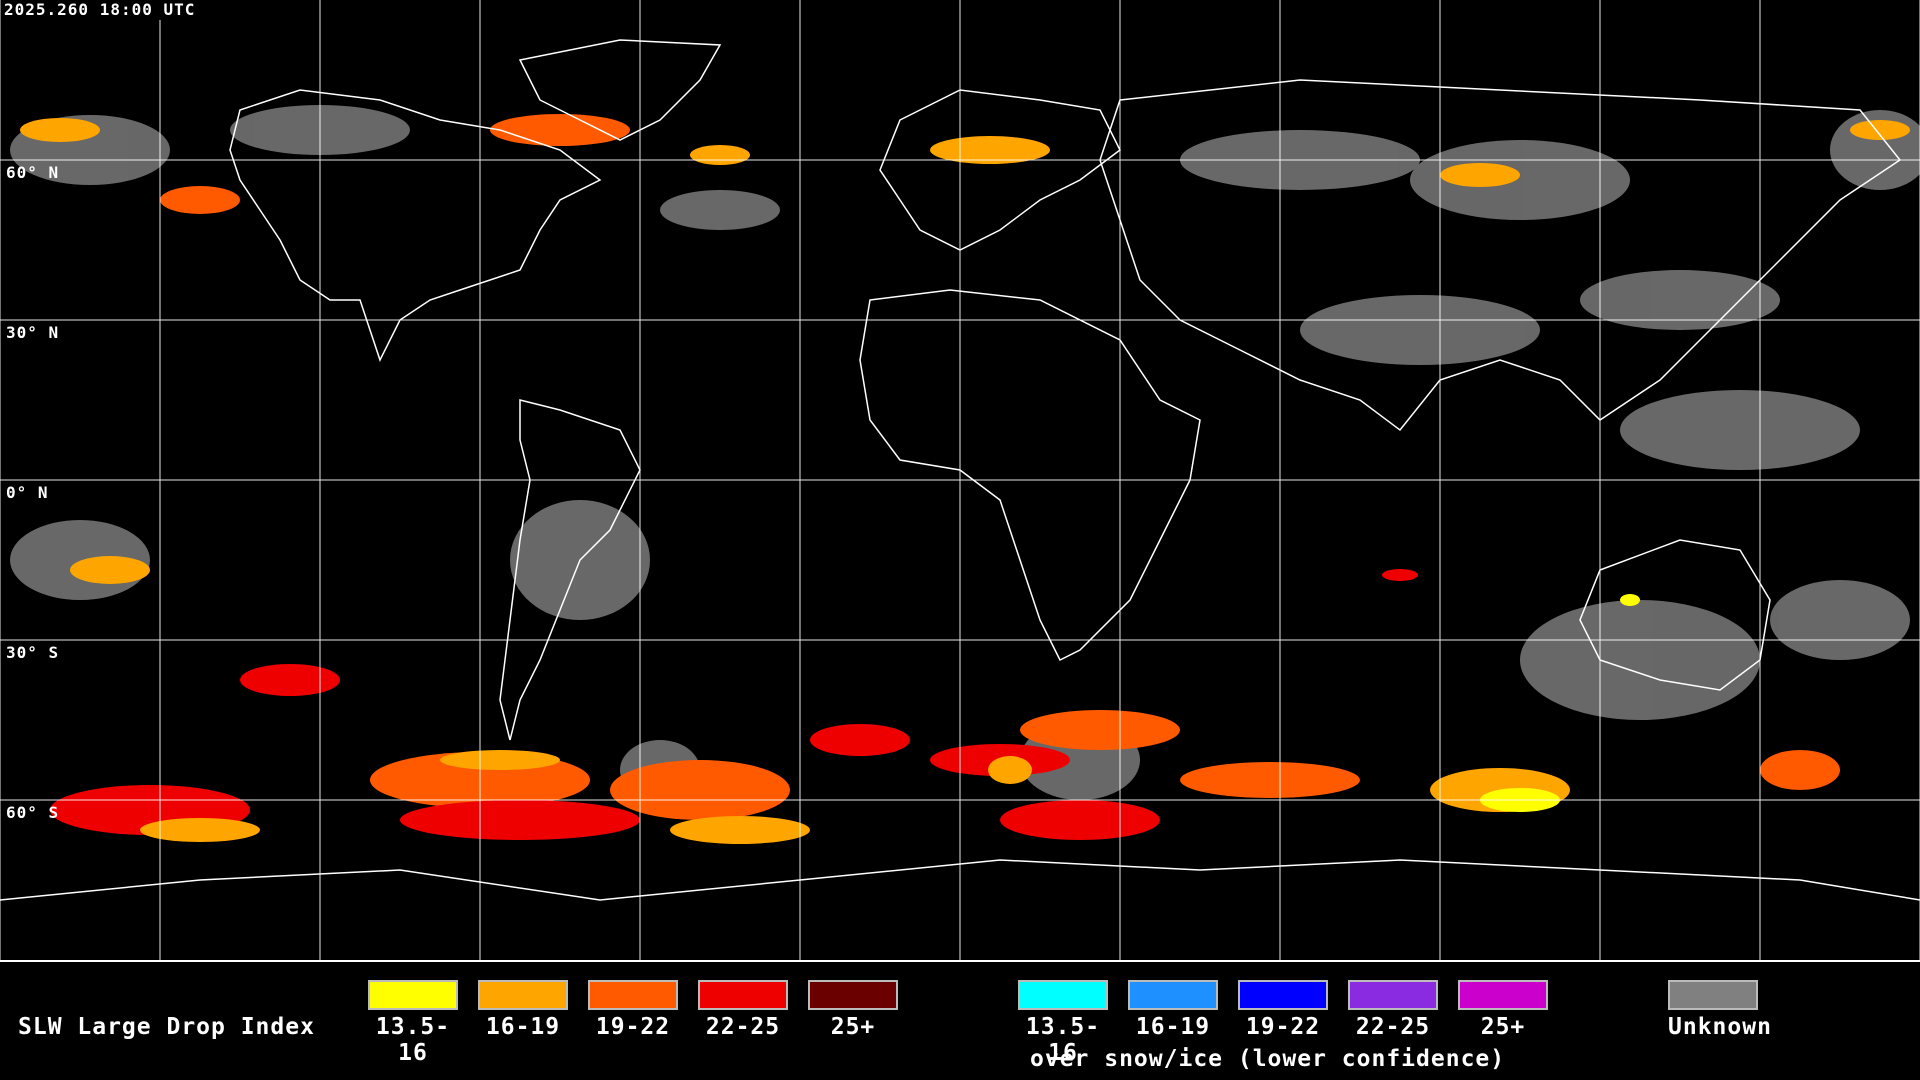  Describe the element at coordinates (27, 492) in the screenshot. I see `lat-label-0n: 0° N` at that location.